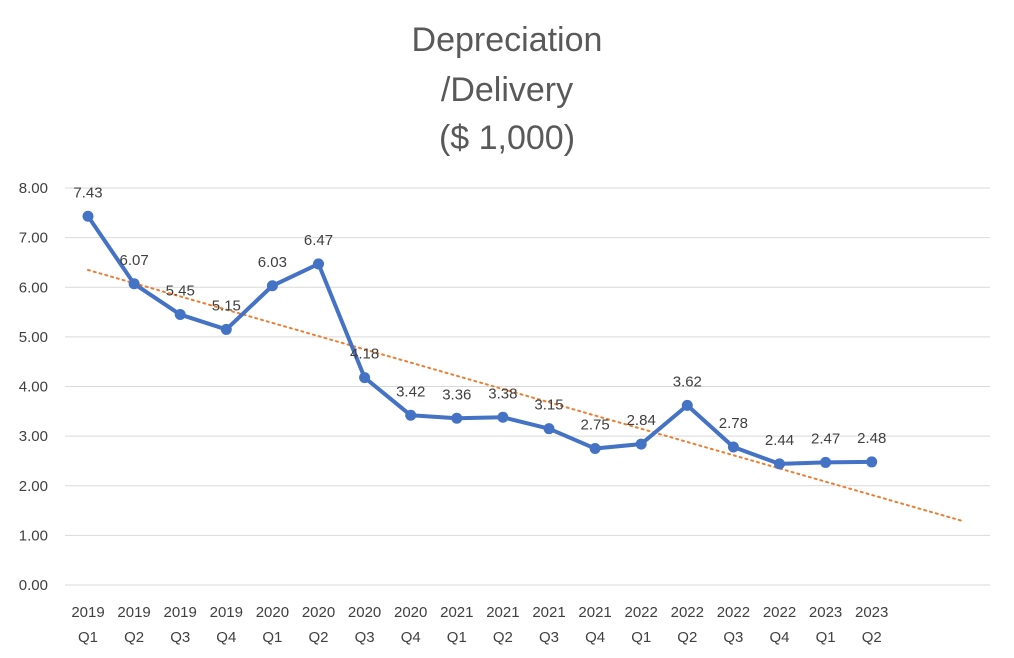  Describe the element at coordinates (594, 425) in the screenshot. I see `data-label: 2.75` at that location.